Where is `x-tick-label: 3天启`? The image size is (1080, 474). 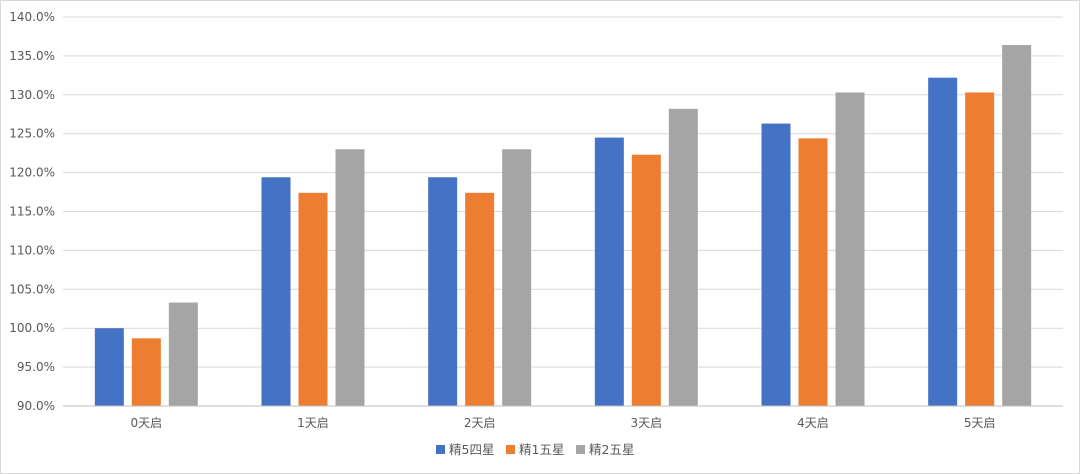
x-tick-label: 3天启 is located at coordinates (647, 423).